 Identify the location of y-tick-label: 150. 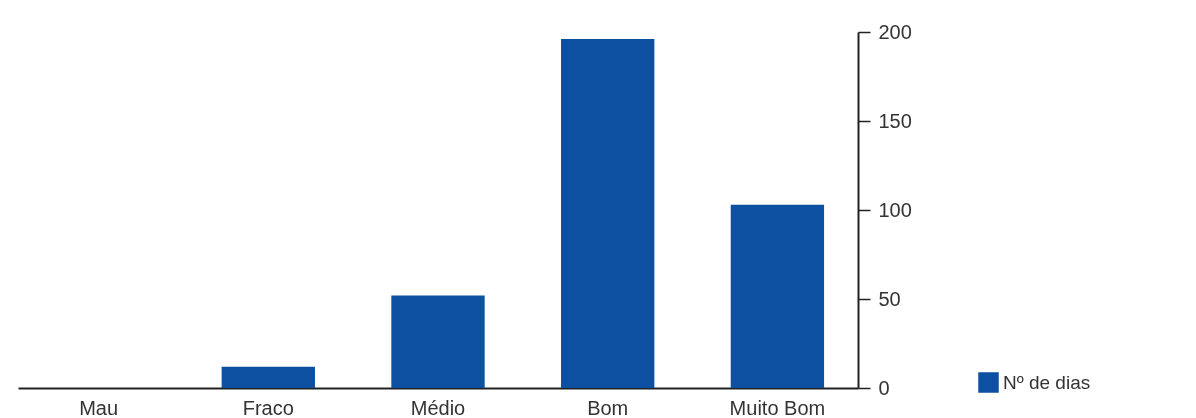
(895, 120).